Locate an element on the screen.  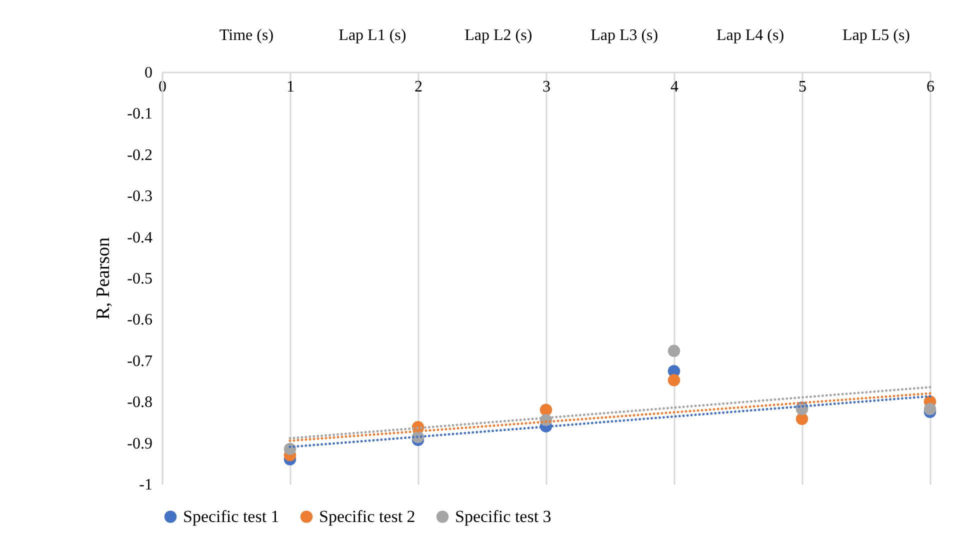
x-tick-label: 4 is located at coordinates (674, 87).